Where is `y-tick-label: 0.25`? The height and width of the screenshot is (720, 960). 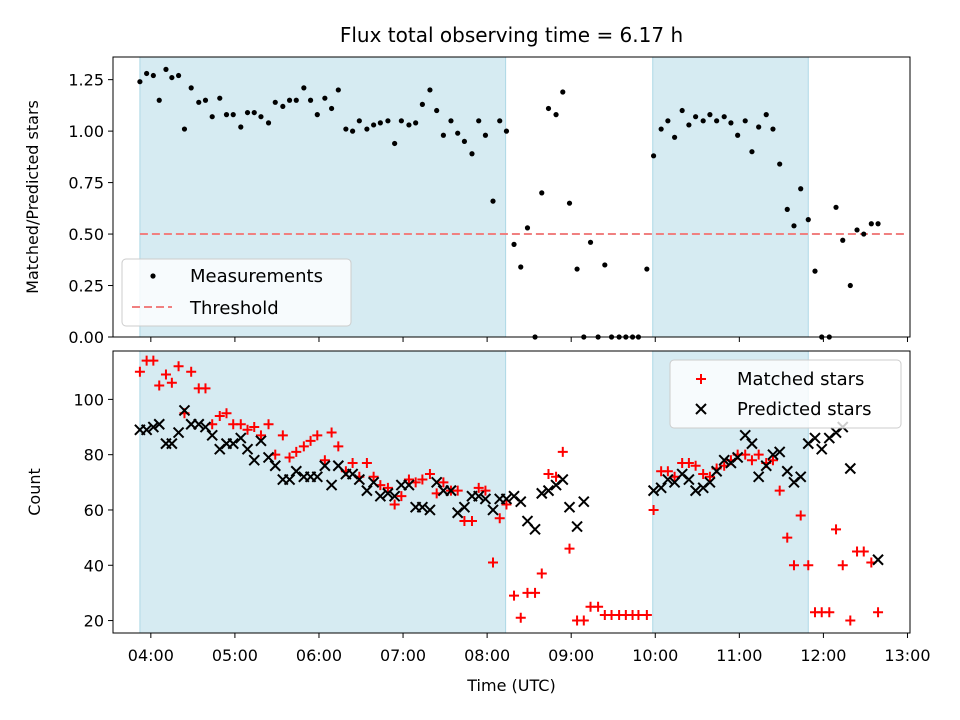 y-tick-label: 0.25 is located at coordinates (86, 286).